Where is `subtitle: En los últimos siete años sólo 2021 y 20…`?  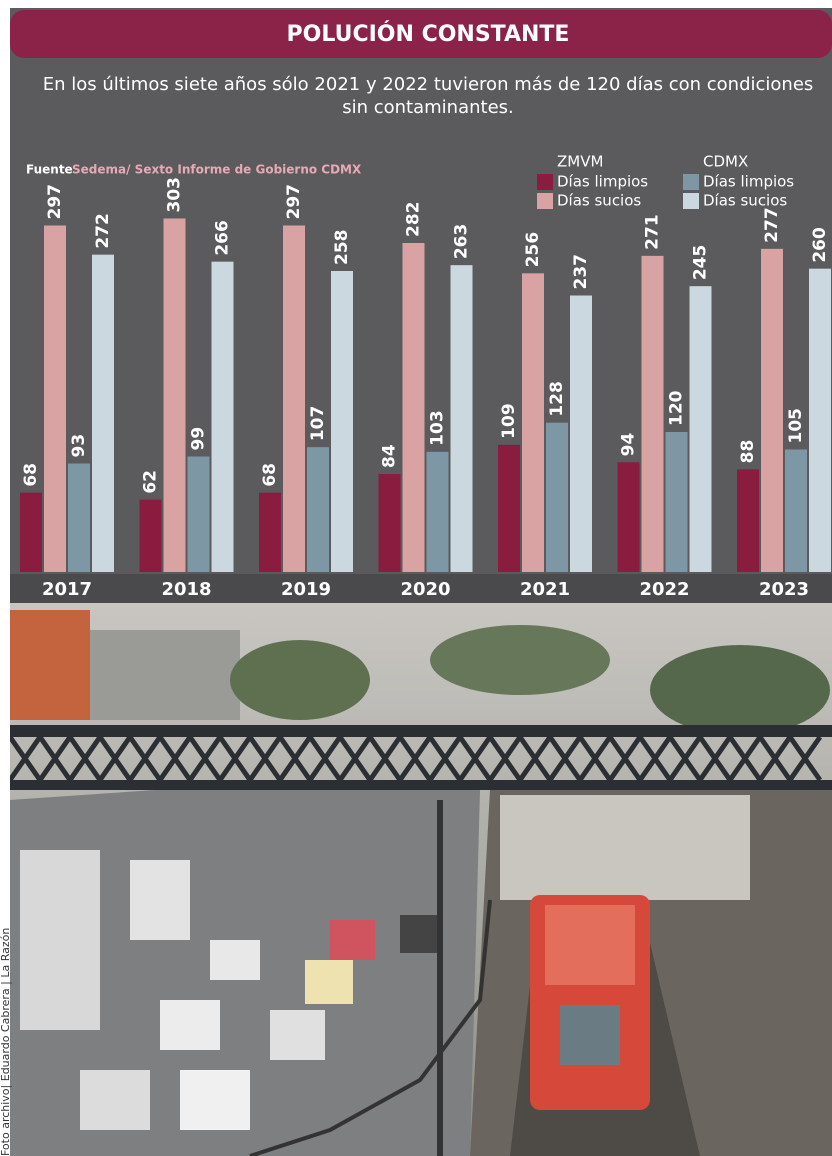
subtitle: En los últimos siete años sólo 2021 y 20… is located at coordinates (428, 84).